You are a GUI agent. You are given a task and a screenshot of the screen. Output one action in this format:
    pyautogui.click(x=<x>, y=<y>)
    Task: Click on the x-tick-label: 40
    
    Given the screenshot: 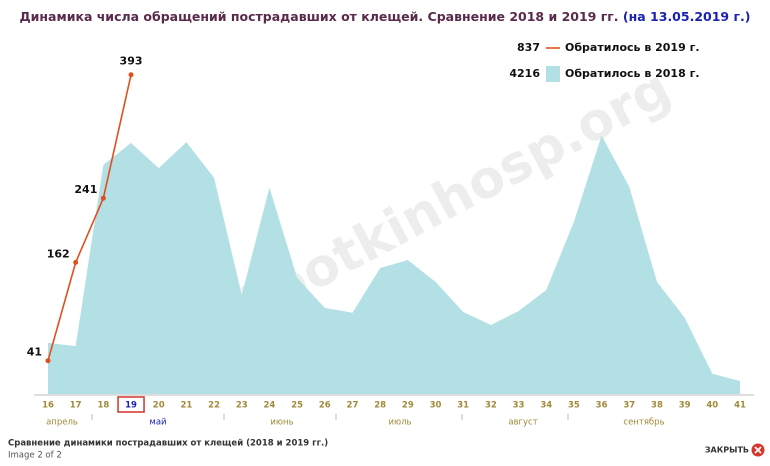 What is the action you would take?
    pyautogui.click(x=712, y=406)
    